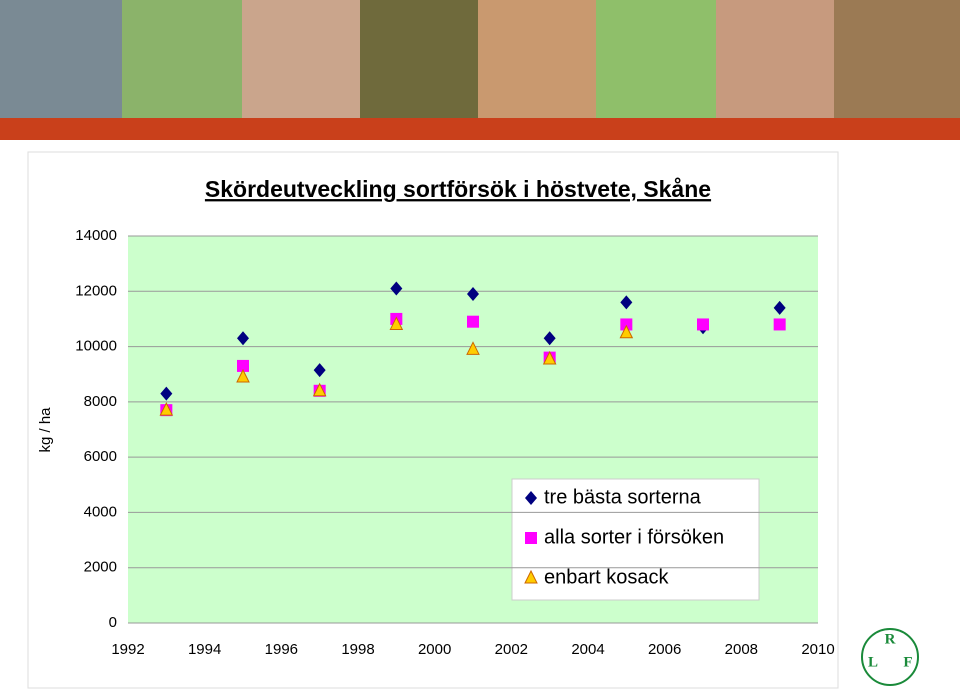 This screenshot has height=691, width=960. What do you see at coordinates (357, 649) in the screenshot?
I see `x-tick-label: 1998` at bounding box center [357, 649].